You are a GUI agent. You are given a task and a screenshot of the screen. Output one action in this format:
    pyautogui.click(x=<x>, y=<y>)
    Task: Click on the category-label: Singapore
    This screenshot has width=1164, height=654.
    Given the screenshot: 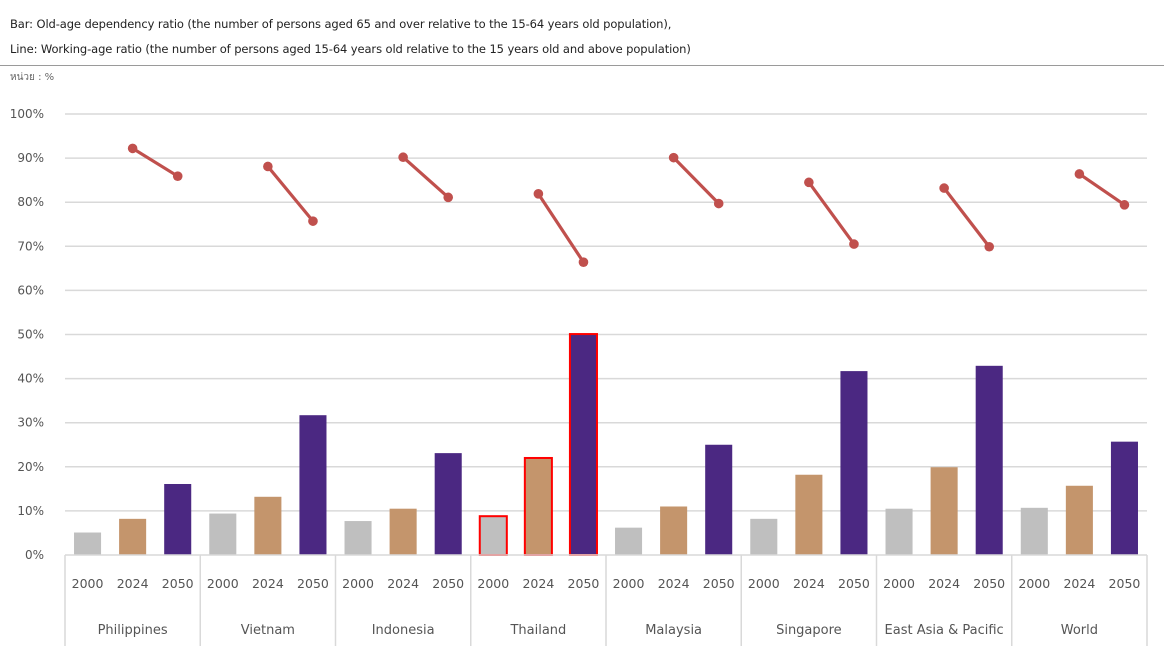 What is the action you would take?
    pyautogui.click(x=809, y=630)
    